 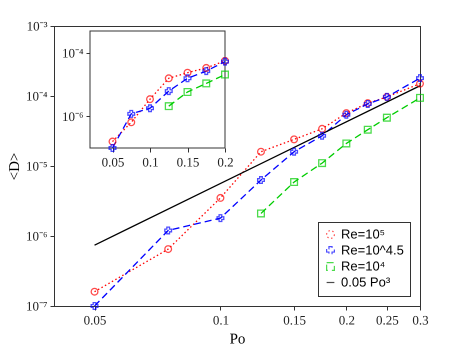 I want to click on y-axis-title: <D>, so click(x=14, y=166).